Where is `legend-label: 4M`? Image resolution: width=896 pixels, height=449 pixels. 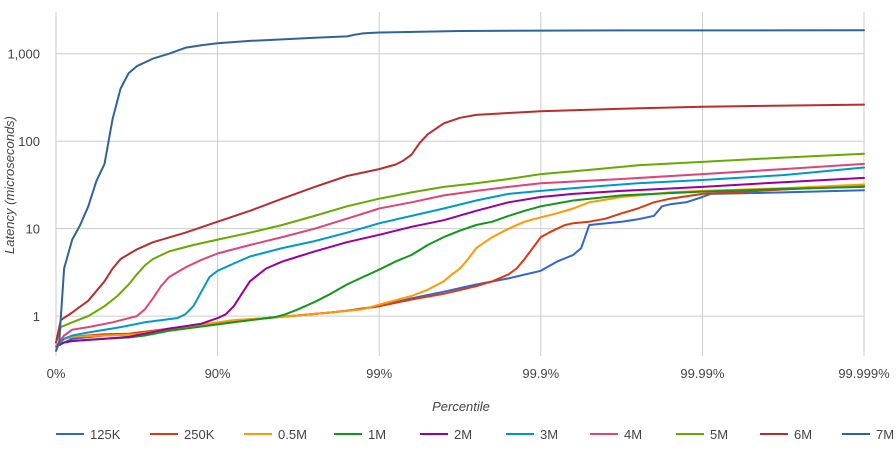
legend-label: 4M is located at coordinates (633, 434).